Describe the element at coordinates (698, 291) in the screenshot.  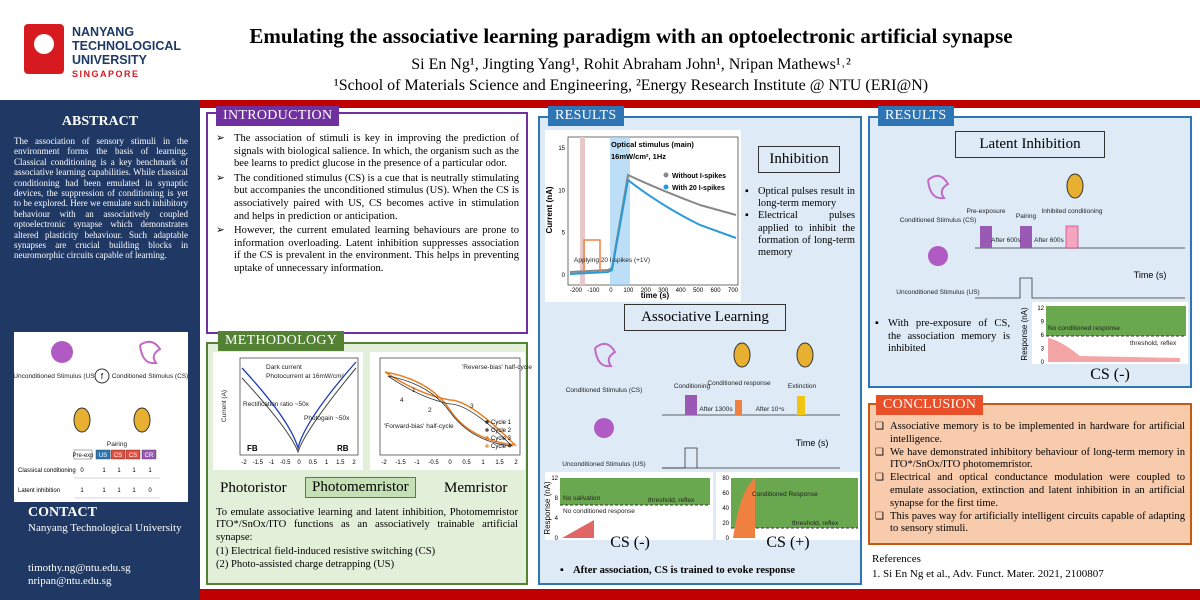
I see `x-tick-label: 500` at that location.